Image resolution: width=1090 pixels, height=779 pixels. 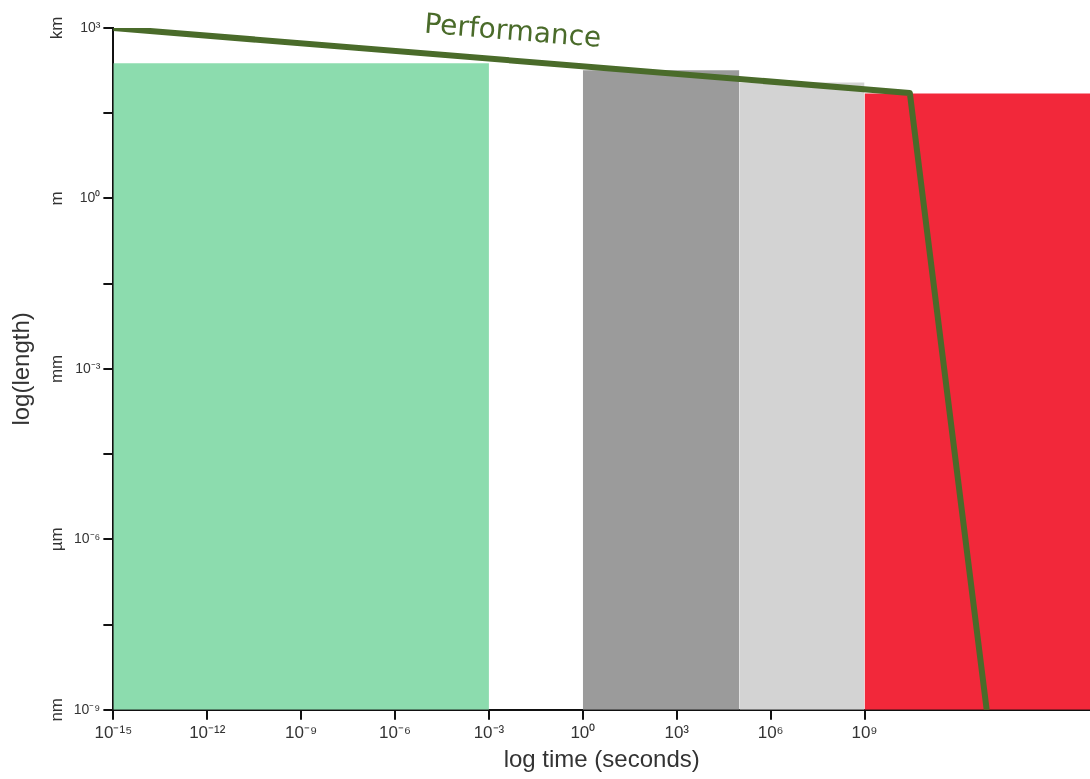 I want to click on x-tick-label: 10³, so click(x=677, y=732).